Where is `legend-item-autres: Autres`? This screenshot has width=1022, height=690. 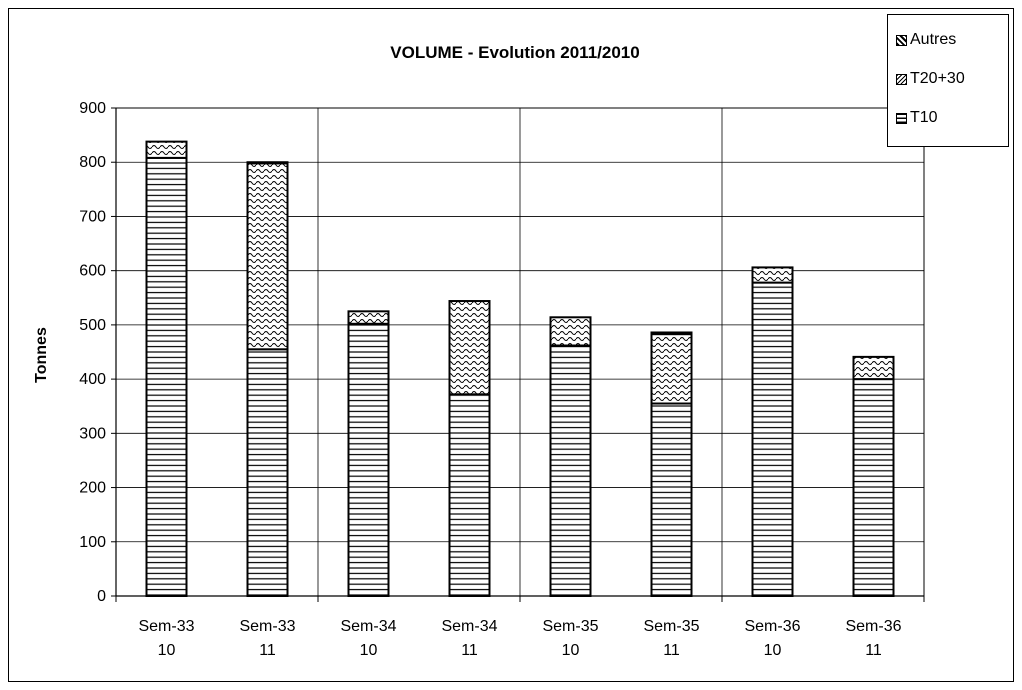 legend-item-autres: Autres is located at coordinates (926, 40).